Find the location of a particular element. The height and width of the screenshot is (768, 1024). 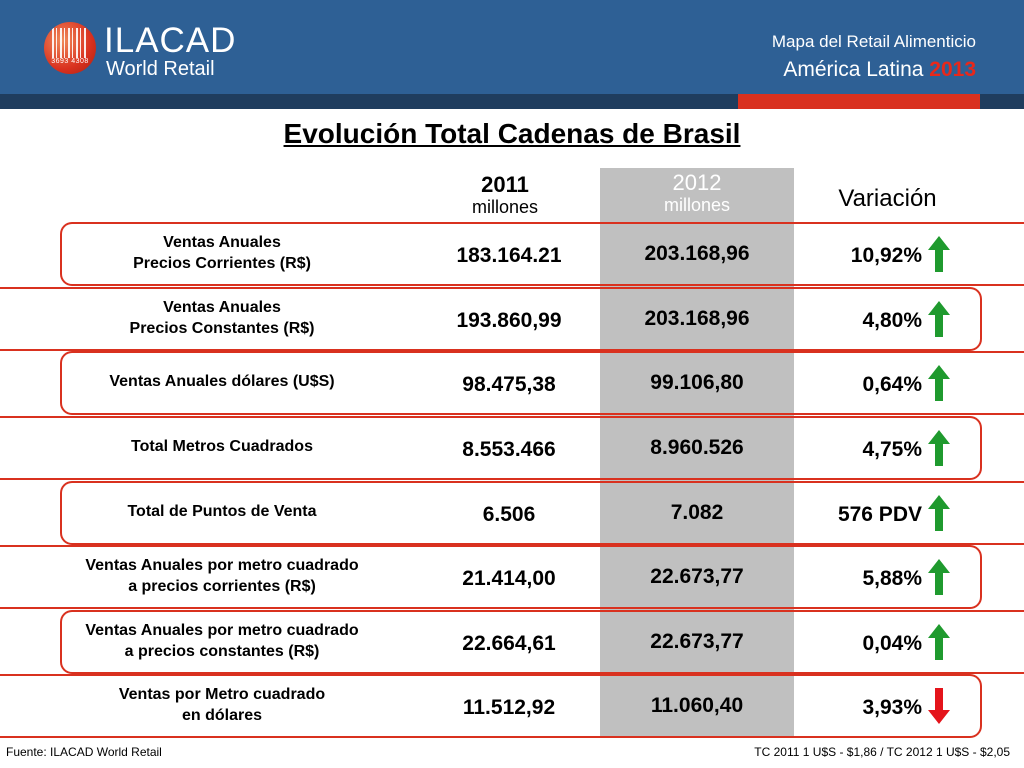

variation-value: 576 PDV is located at coordinates (879, 514).